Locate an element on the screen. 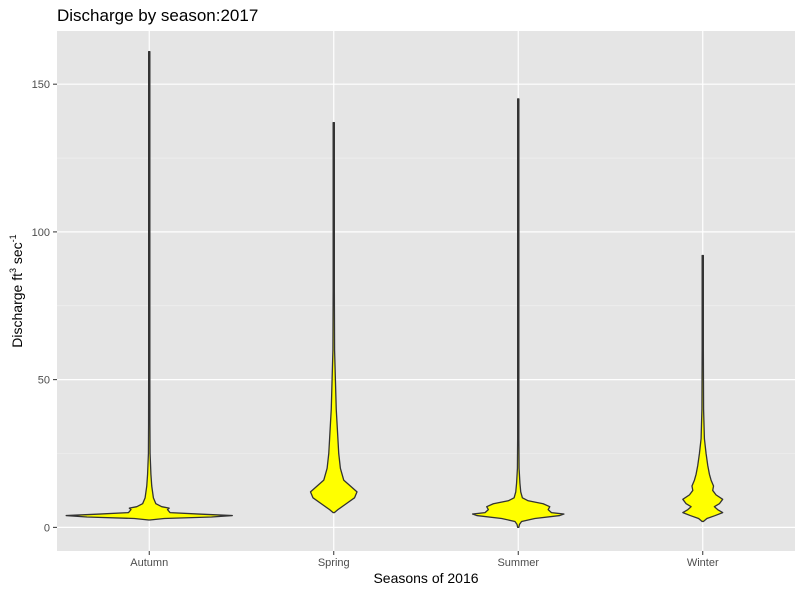 The height and width of the screenshot is (593, 805). violin-spring is located at coordinates (333, 317).